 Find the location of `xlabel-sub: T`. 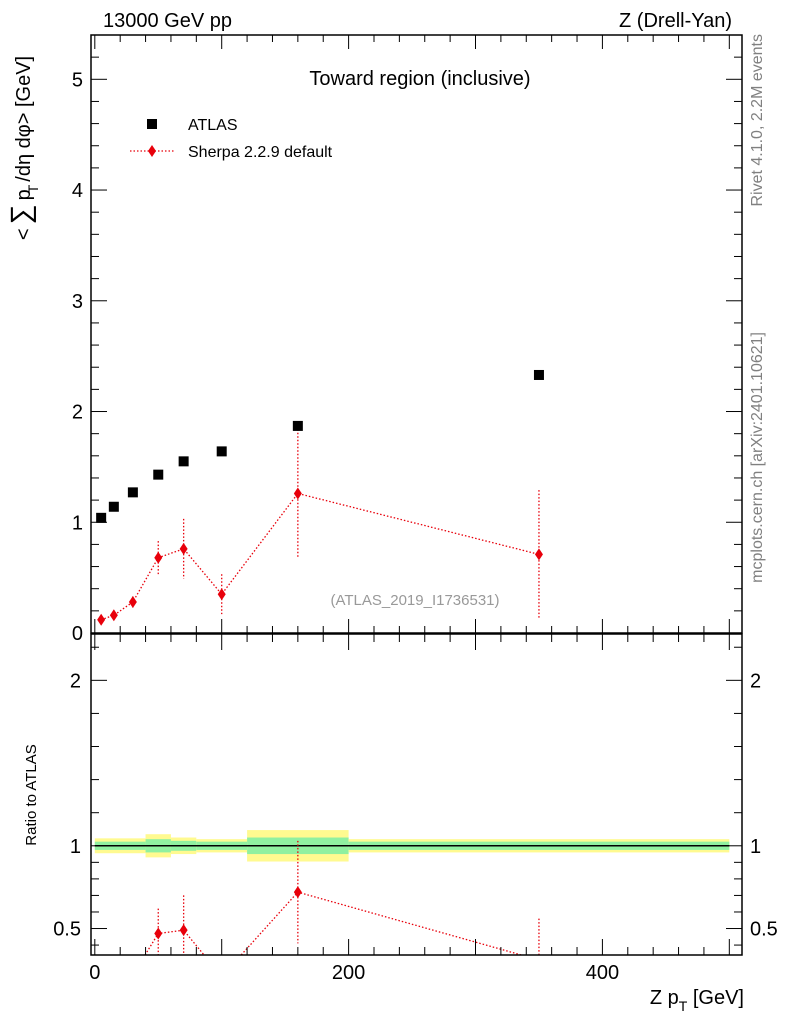

xlabel-sub: T is located at coordinates (683, 1006).